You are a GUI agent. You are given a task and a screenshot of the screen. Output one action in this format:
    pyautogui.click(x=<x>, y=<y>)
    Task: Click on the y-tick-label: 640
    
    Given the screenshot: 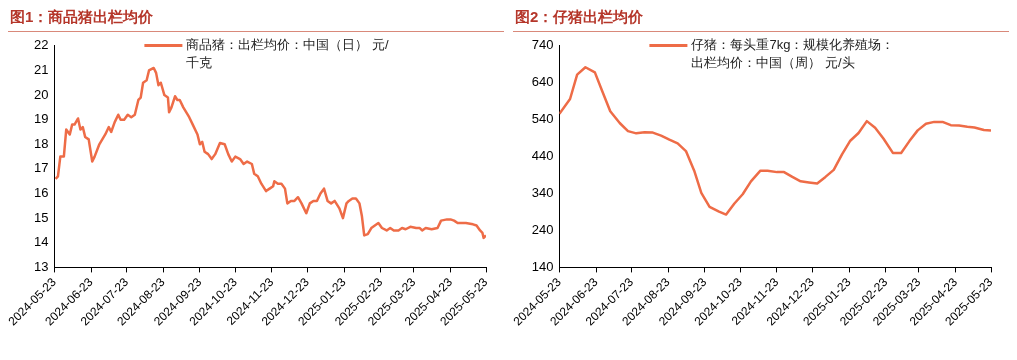 What is the action you would take?
    pyautogui.click(x=542, y=82)
    